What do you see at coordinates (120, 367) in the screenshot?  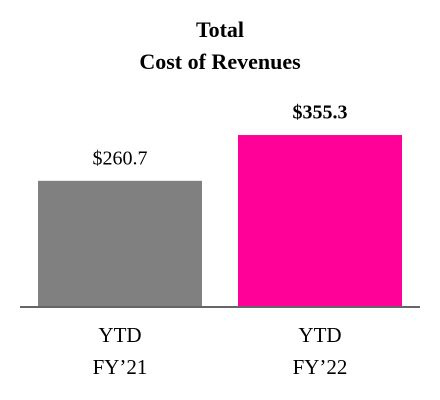 I see `x-tick-label: FY’21` at bounding box center [120, 367].